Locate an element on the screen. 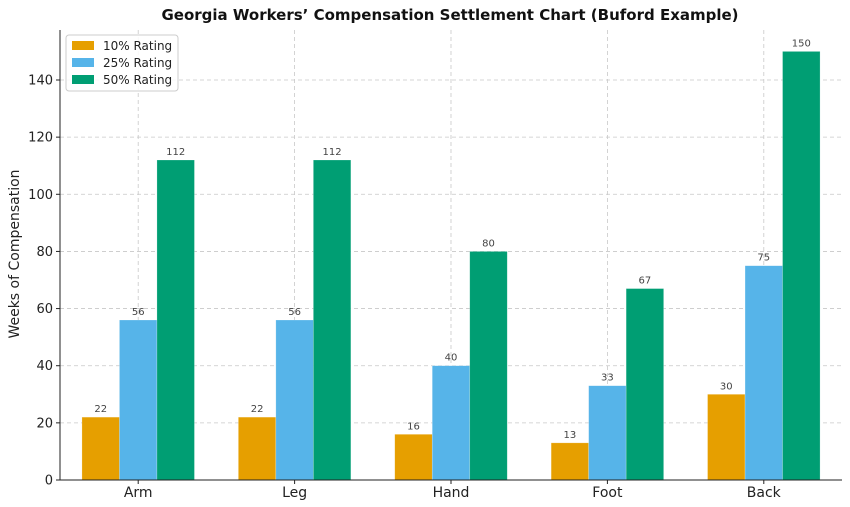  x-tick-label: Leg is located at coordinates (294, 493).